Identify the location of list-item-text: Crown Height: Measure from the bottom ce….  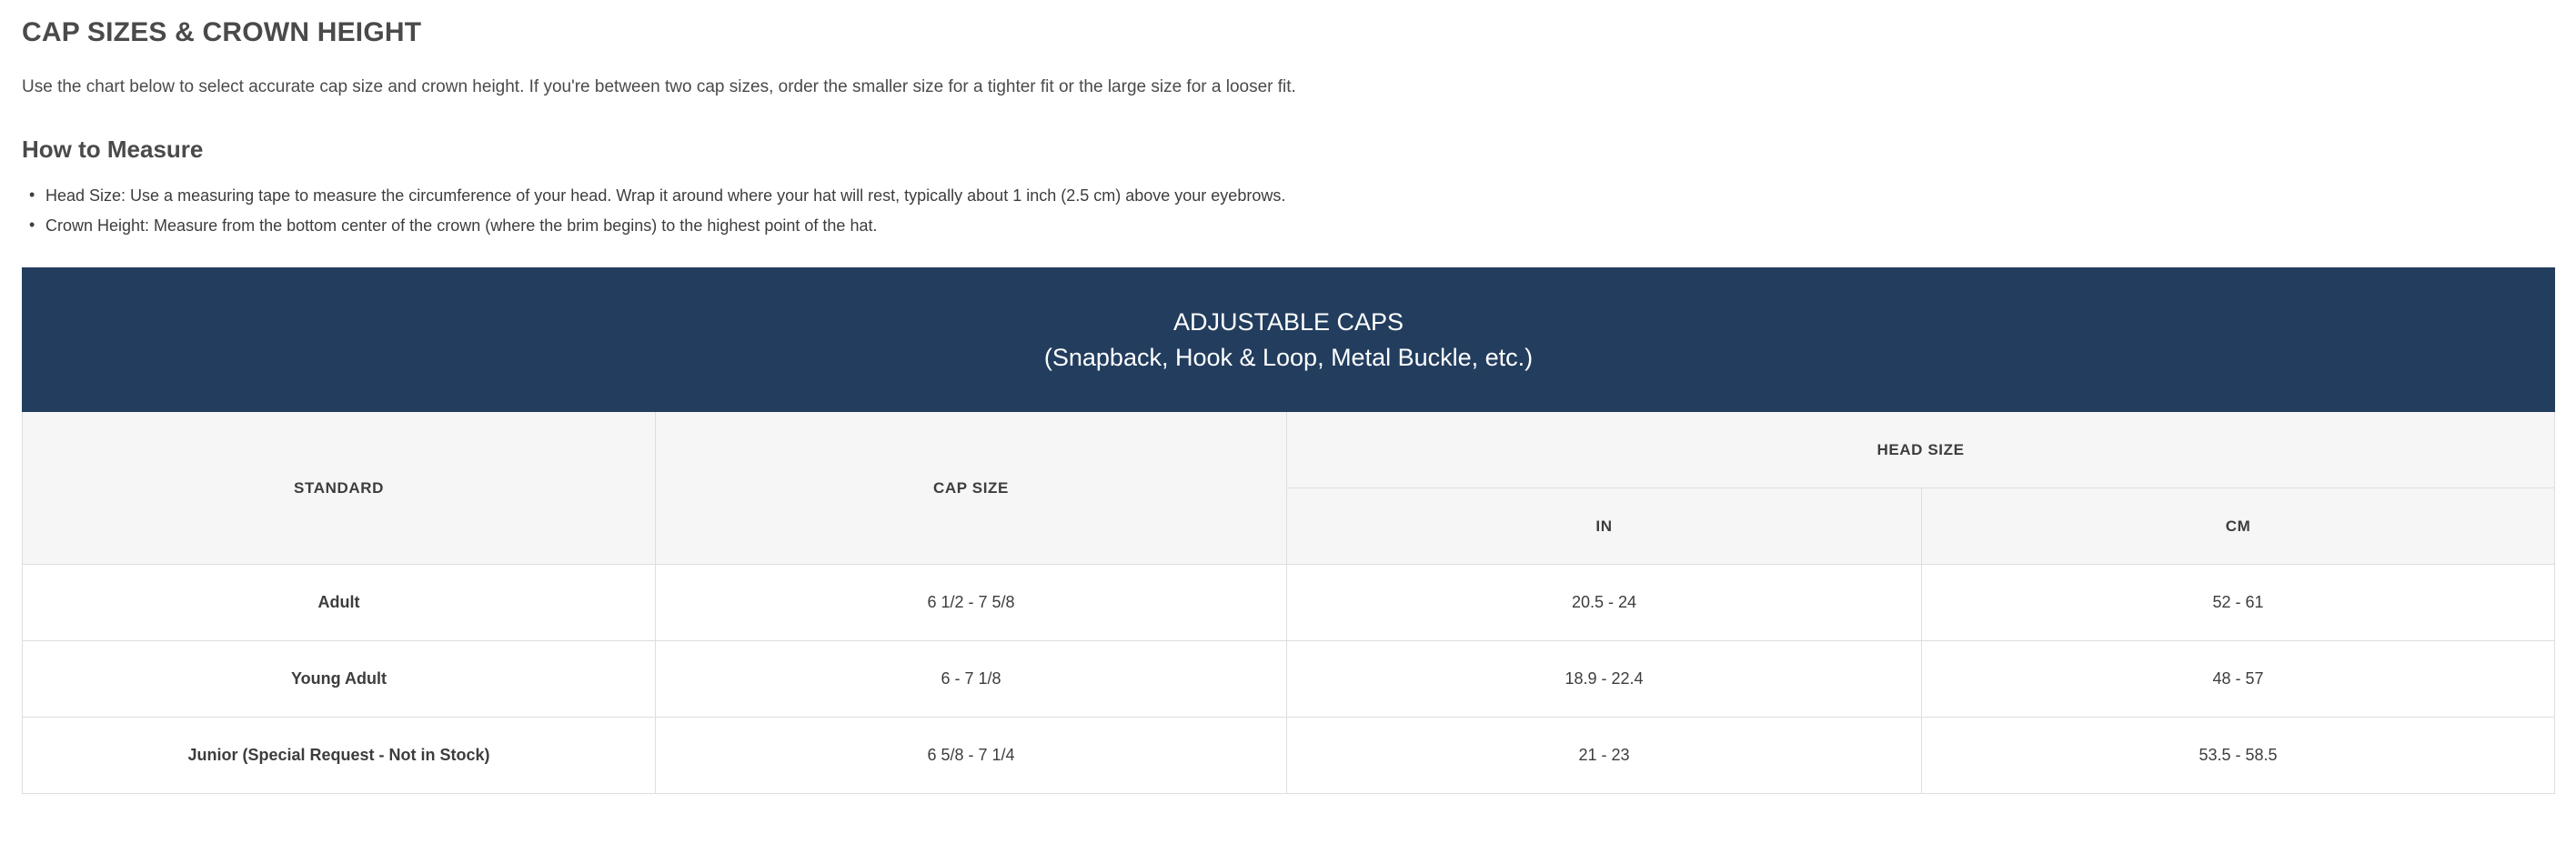
(461, 225).